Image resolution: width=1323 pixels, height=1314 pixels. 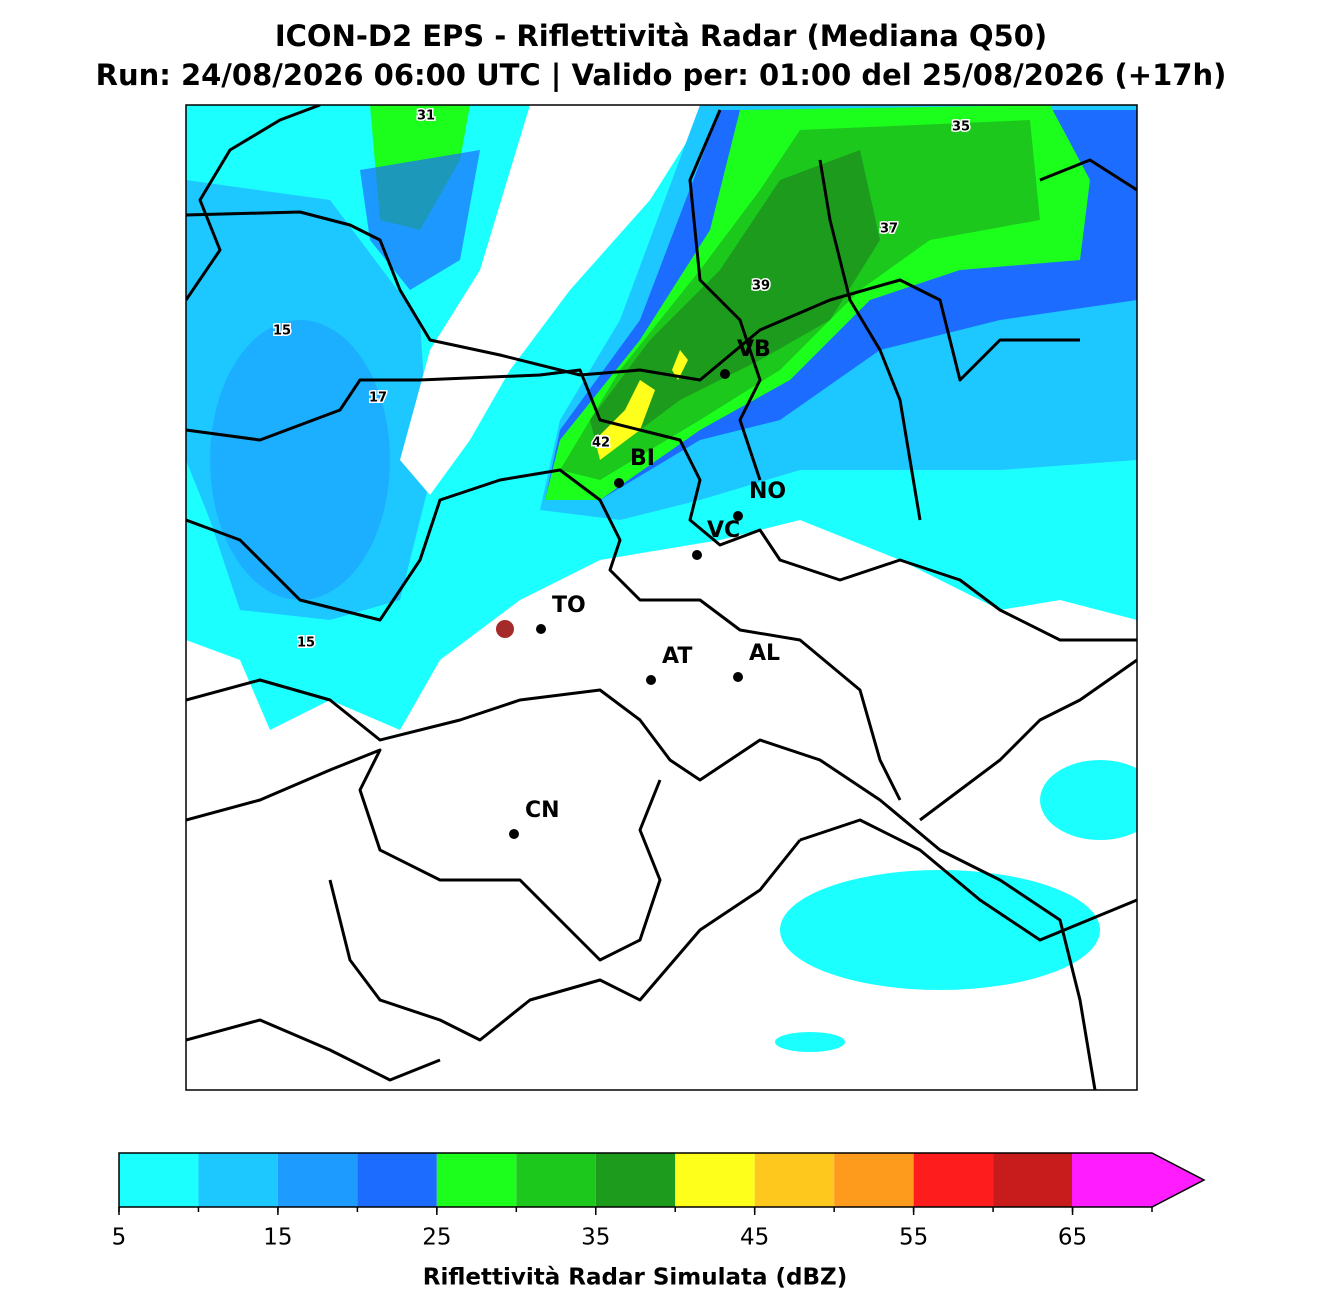 What do you see at coordinates (642, 458) in the screenshot?
I see `city-label: BI` at bounding box center [642, 458].